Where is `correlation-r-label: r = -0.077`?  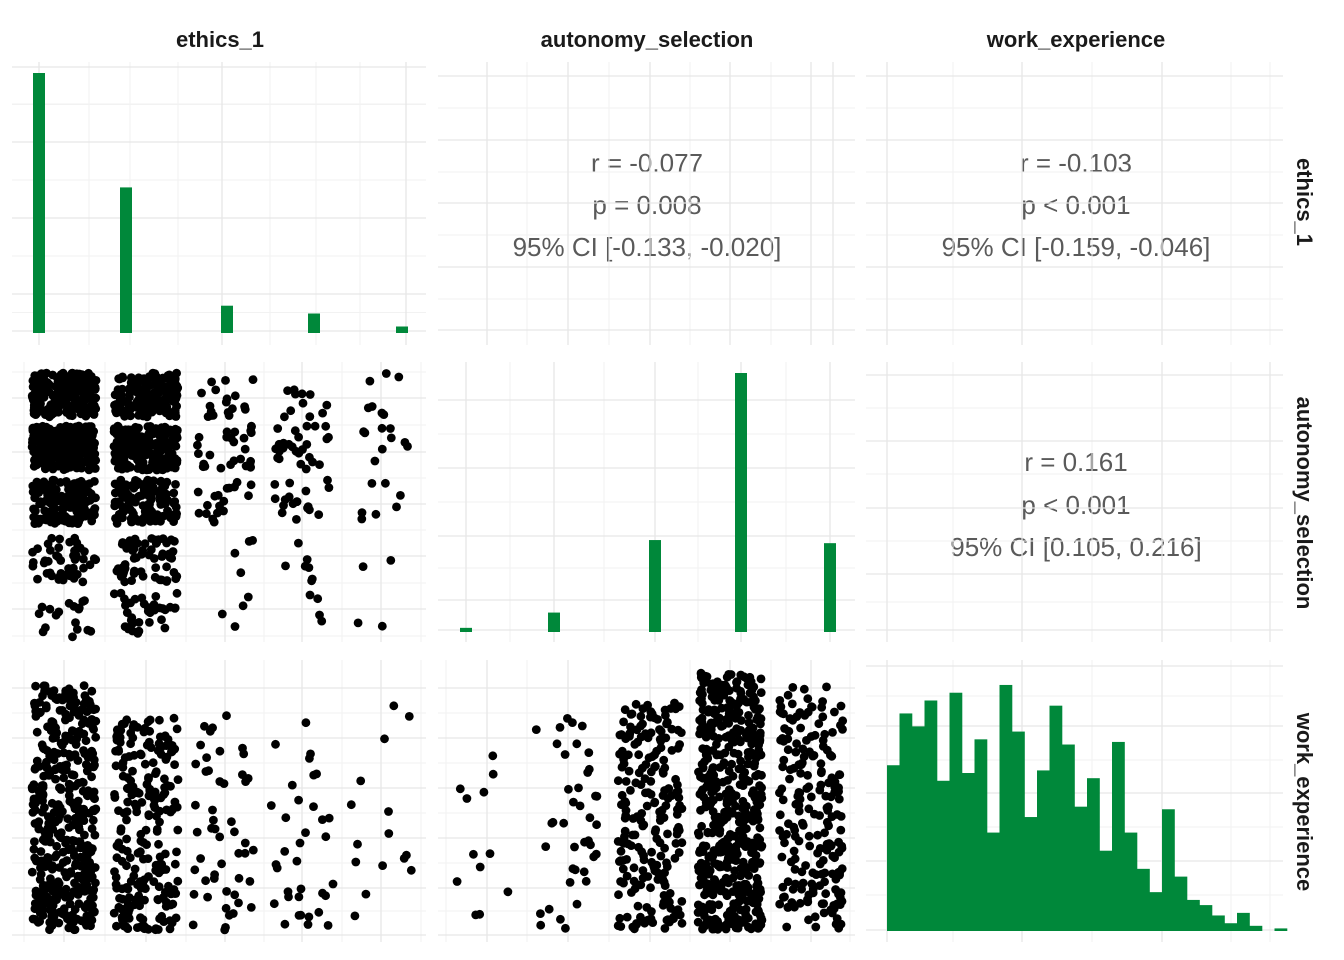 correlation-r-label: r = -0.077 is located at coordinates (647, 163).